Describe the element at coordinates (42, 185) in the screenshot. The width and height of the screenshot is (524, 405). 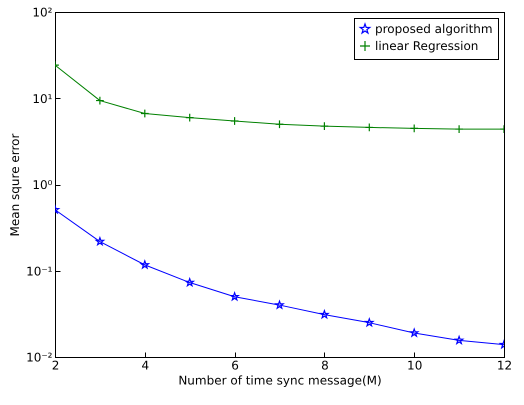
I see `y-tick-label: 10⁰` at that location.